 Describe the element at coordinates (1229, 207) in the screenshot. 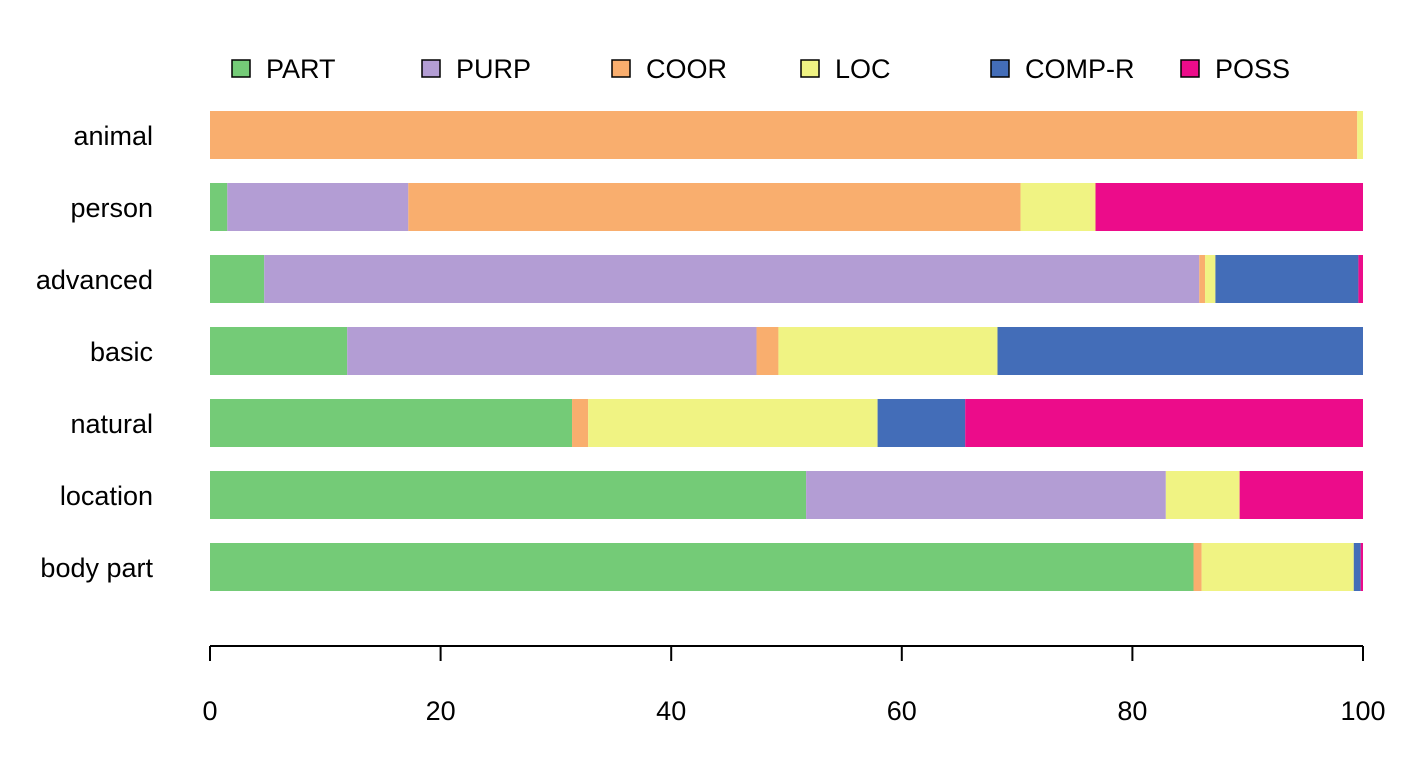

I see `bar-person-poss` at that location.